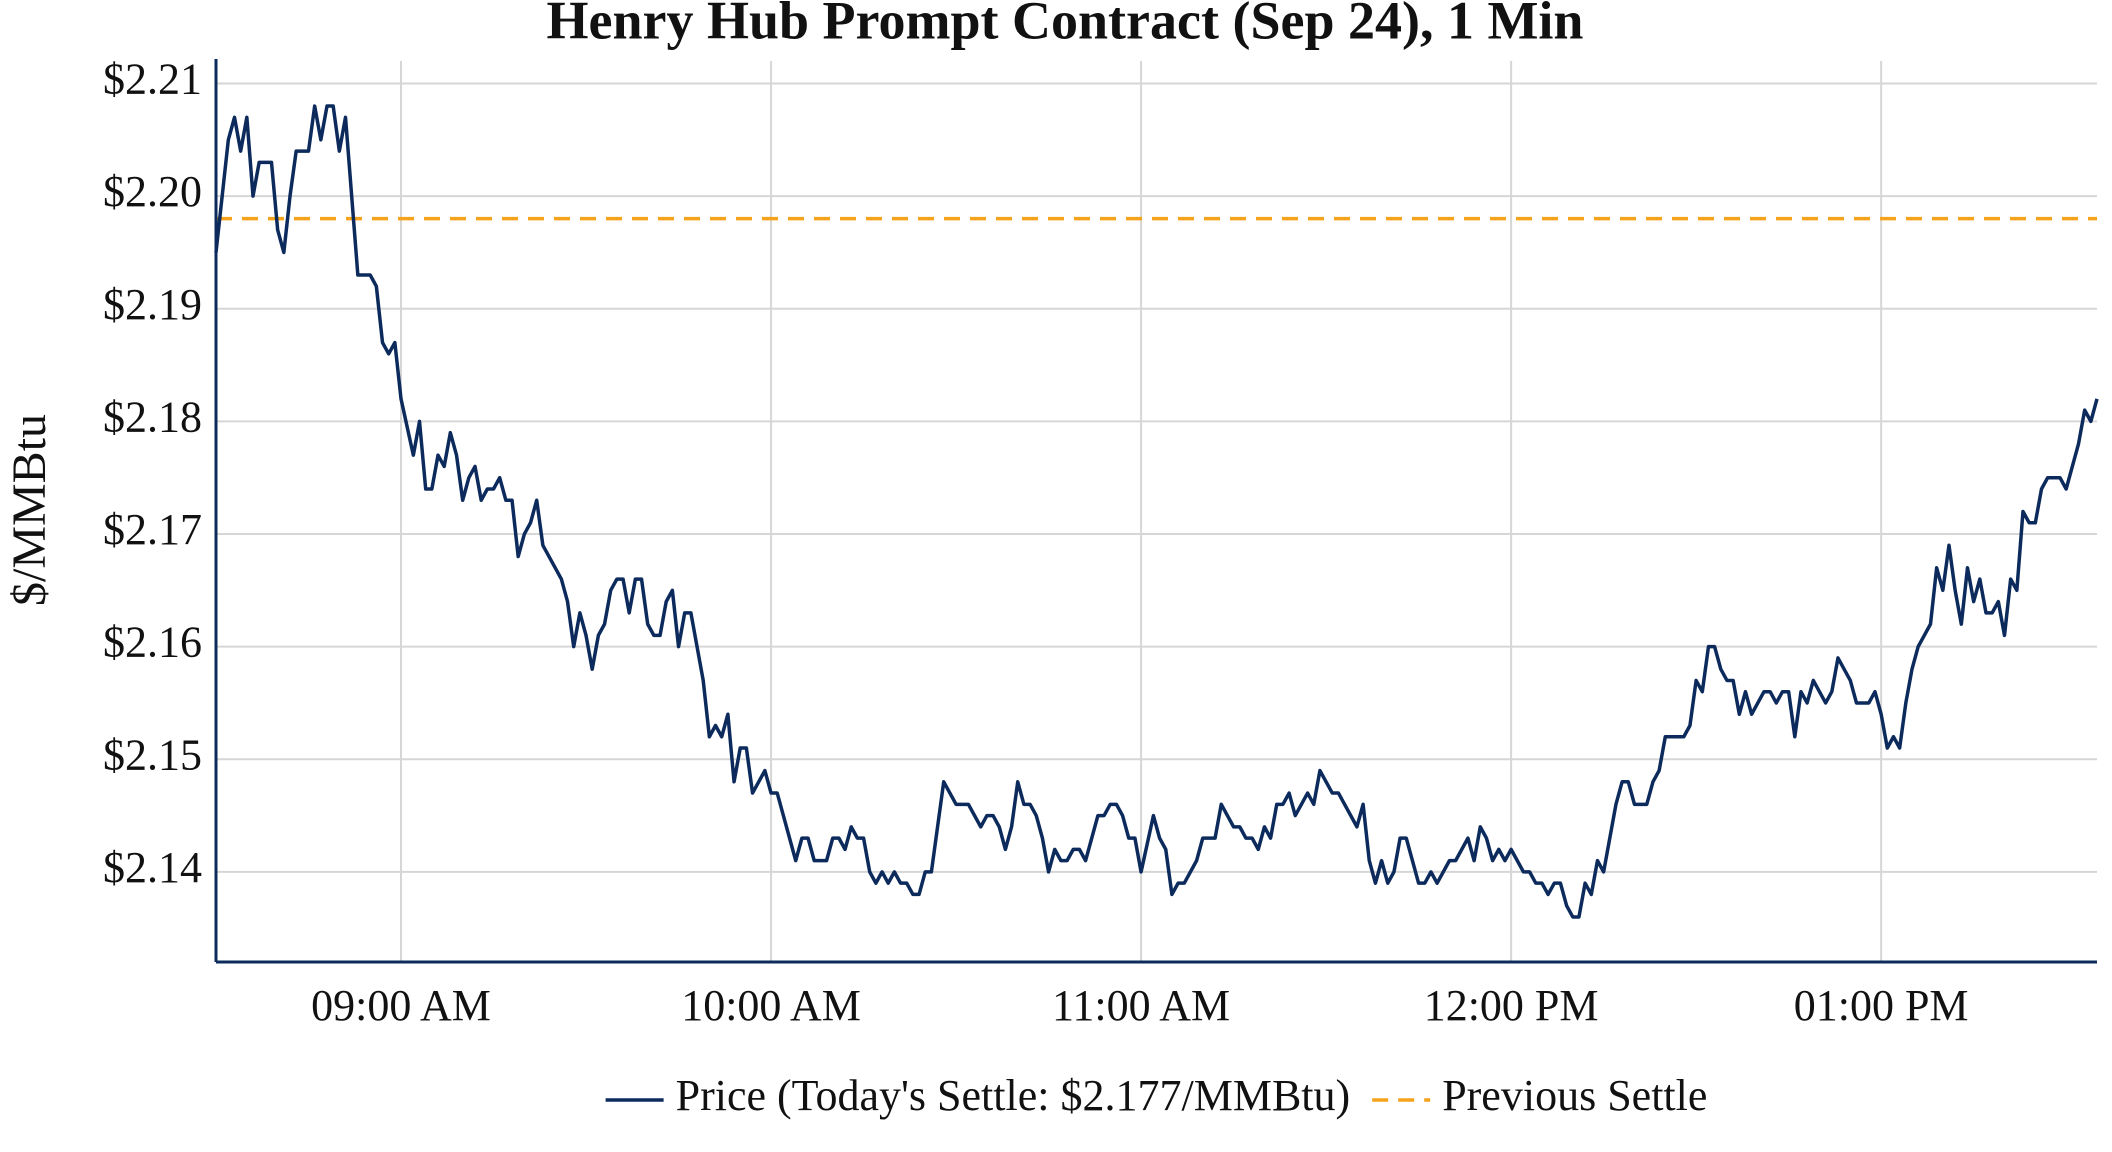  What do you see at coordinates (1511, 1005) in the screenshot?
I see `x-tick-label: 12:00 PM` at bounding box center [1511, 1005].